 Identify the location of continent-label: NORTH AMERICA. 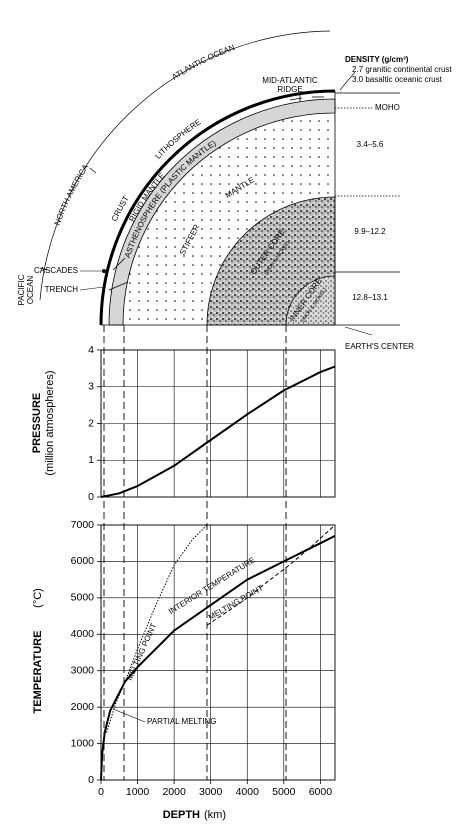
(72, 194).